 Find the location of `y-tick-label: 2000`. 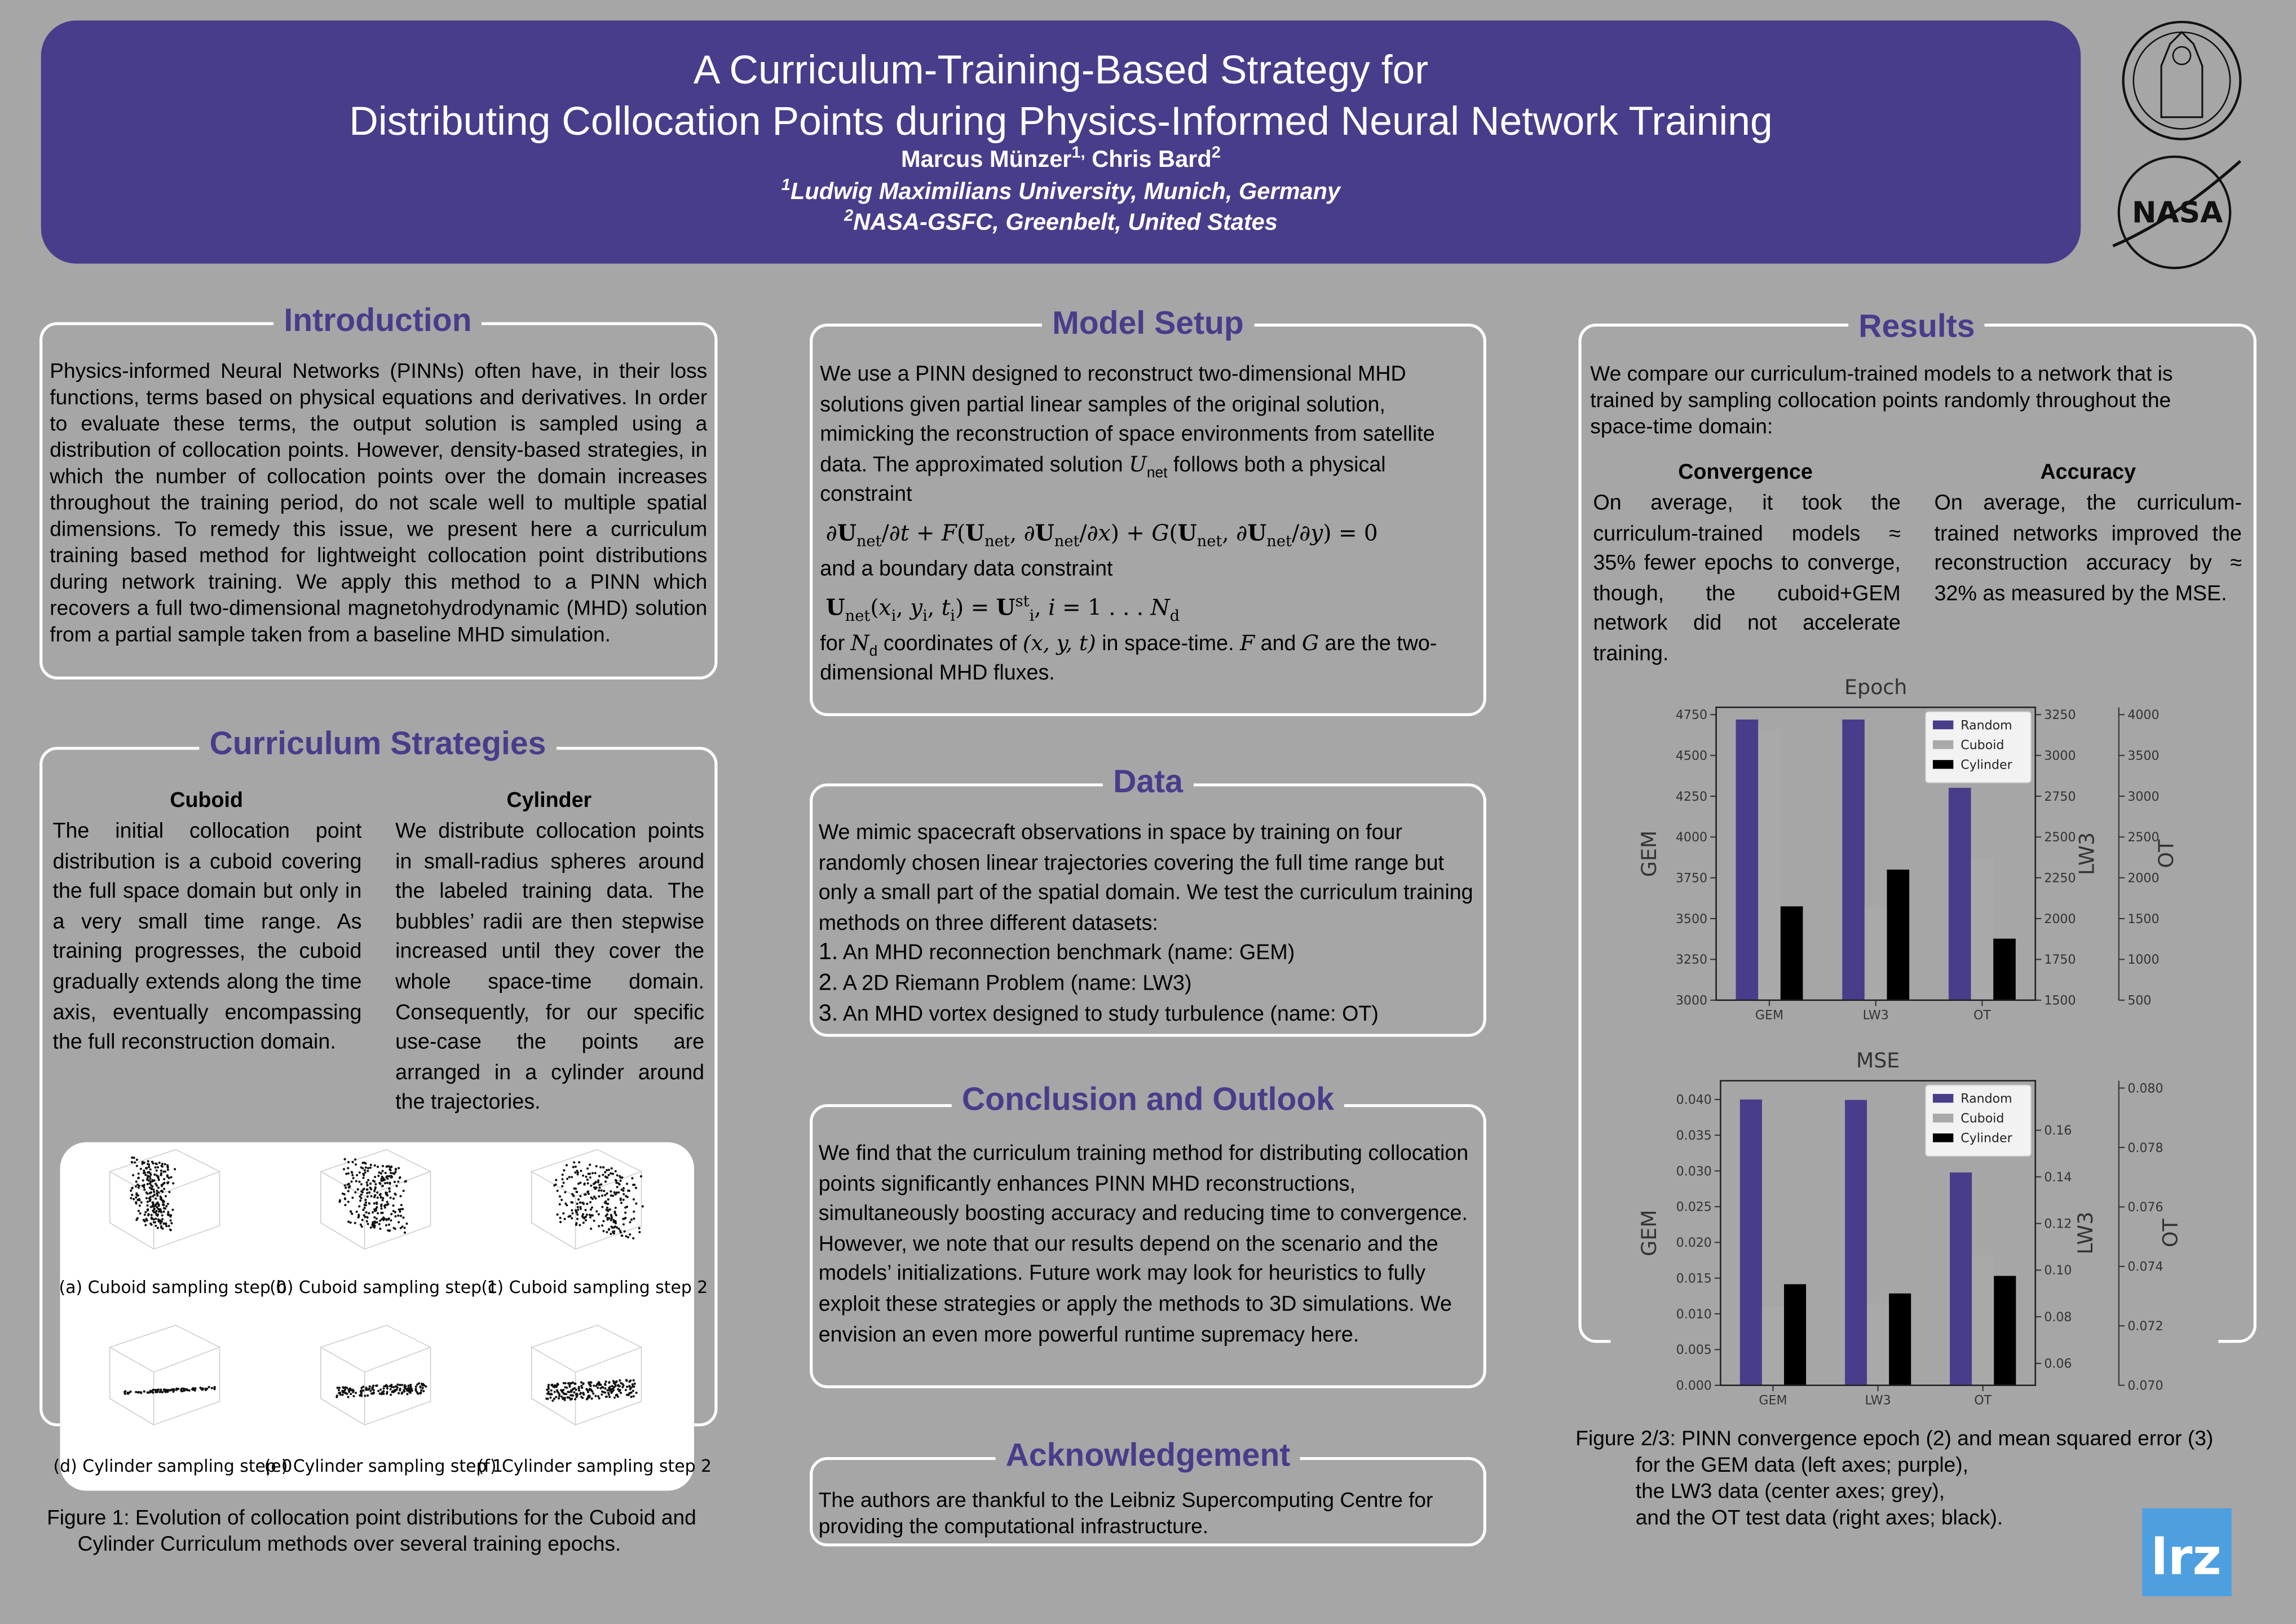

y-tick-label: 2000 is located at coordinates (2060, 919).